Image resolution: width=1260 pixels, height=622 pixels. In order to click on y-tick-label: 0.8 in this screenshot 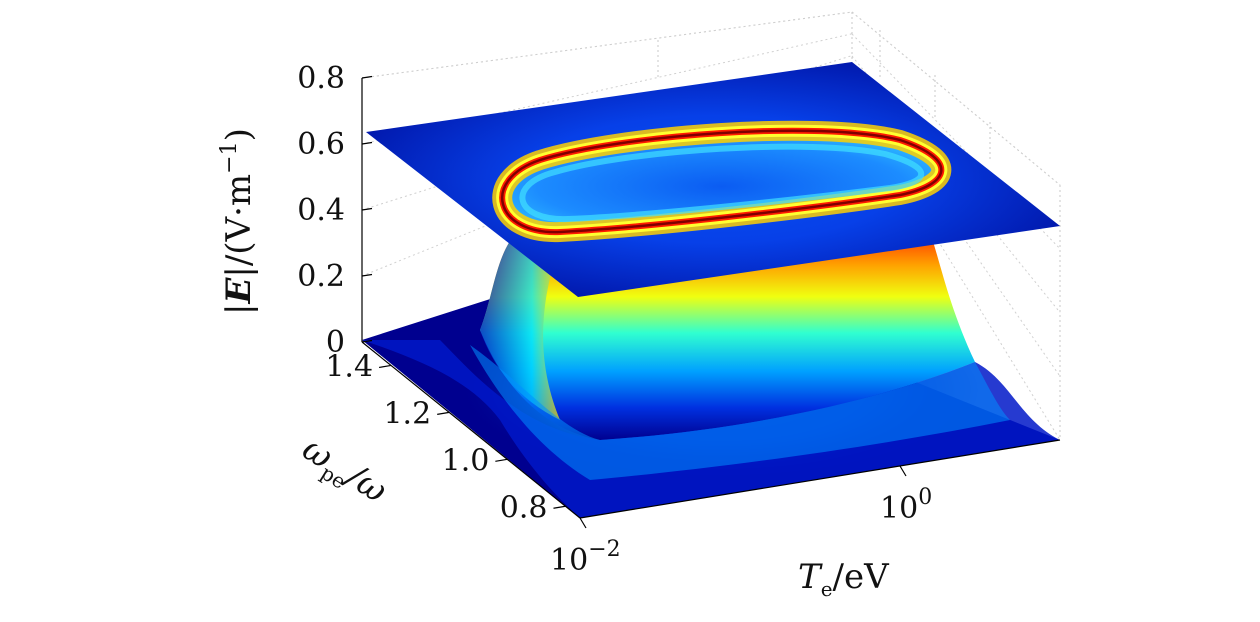, I will do `click(524, 507)`.